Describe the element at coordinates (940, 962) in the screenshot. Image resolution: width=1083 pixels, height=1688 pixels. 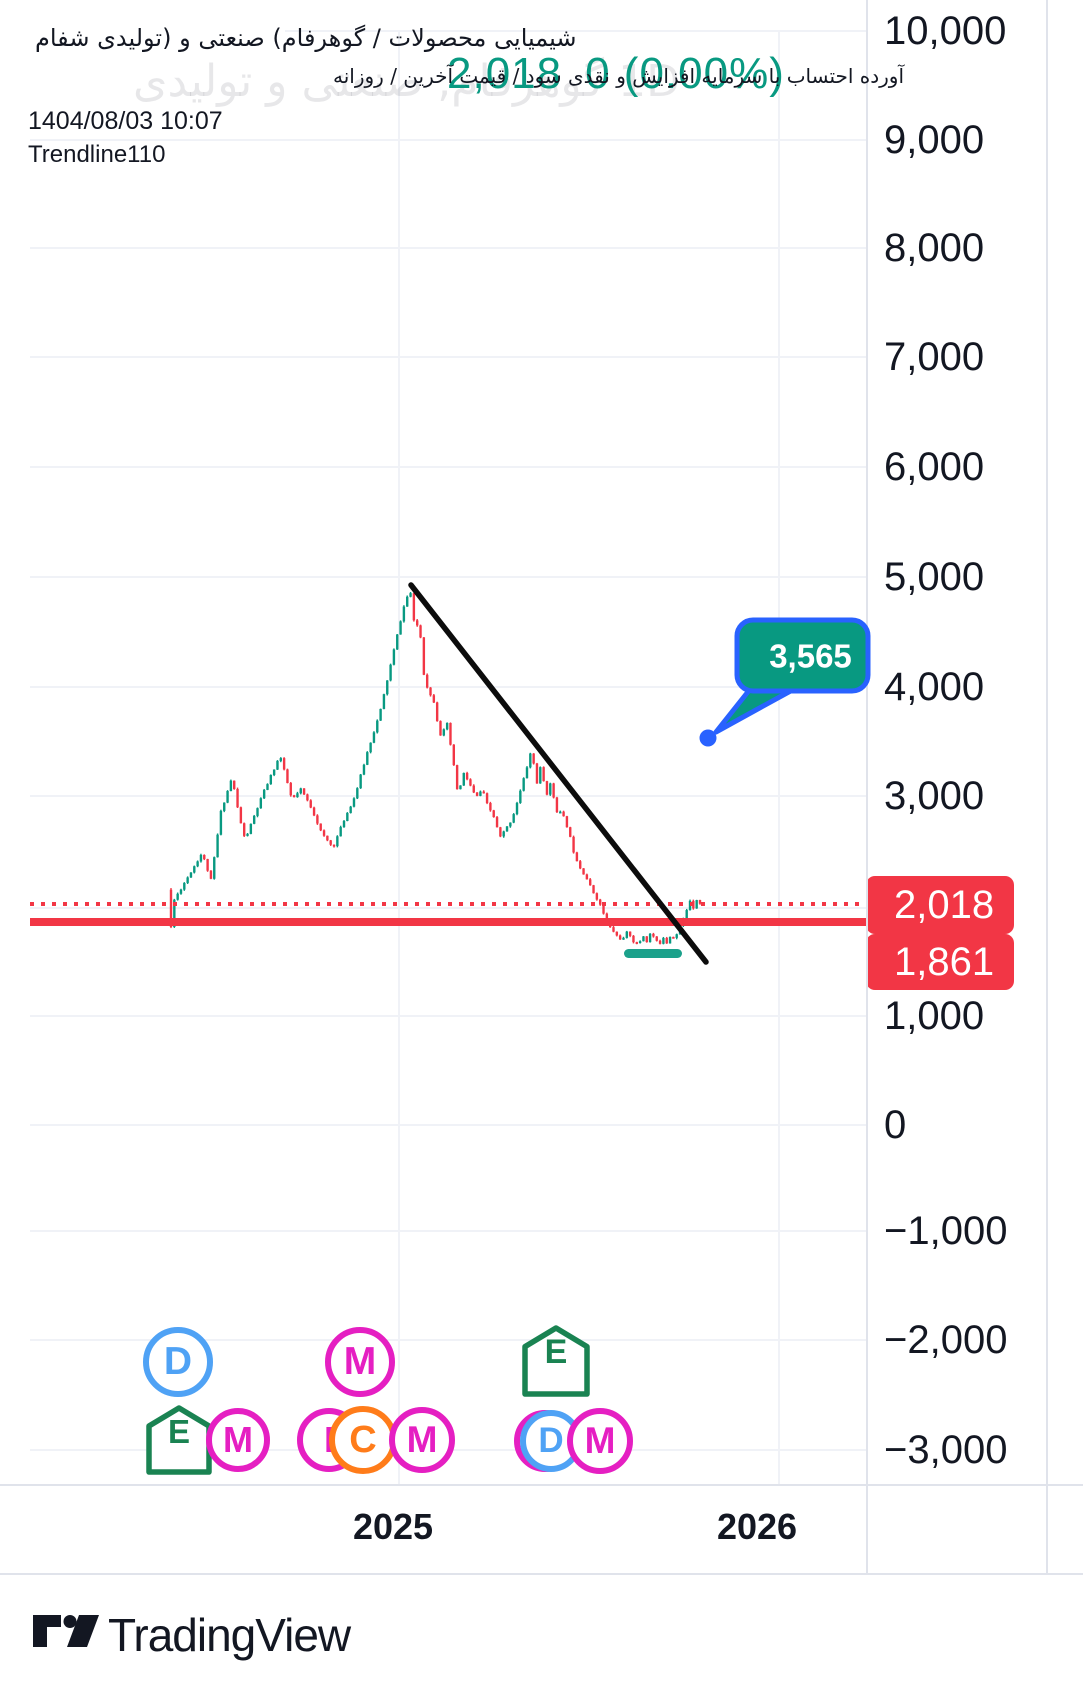
I see `price-badge: 1,861` at that location.